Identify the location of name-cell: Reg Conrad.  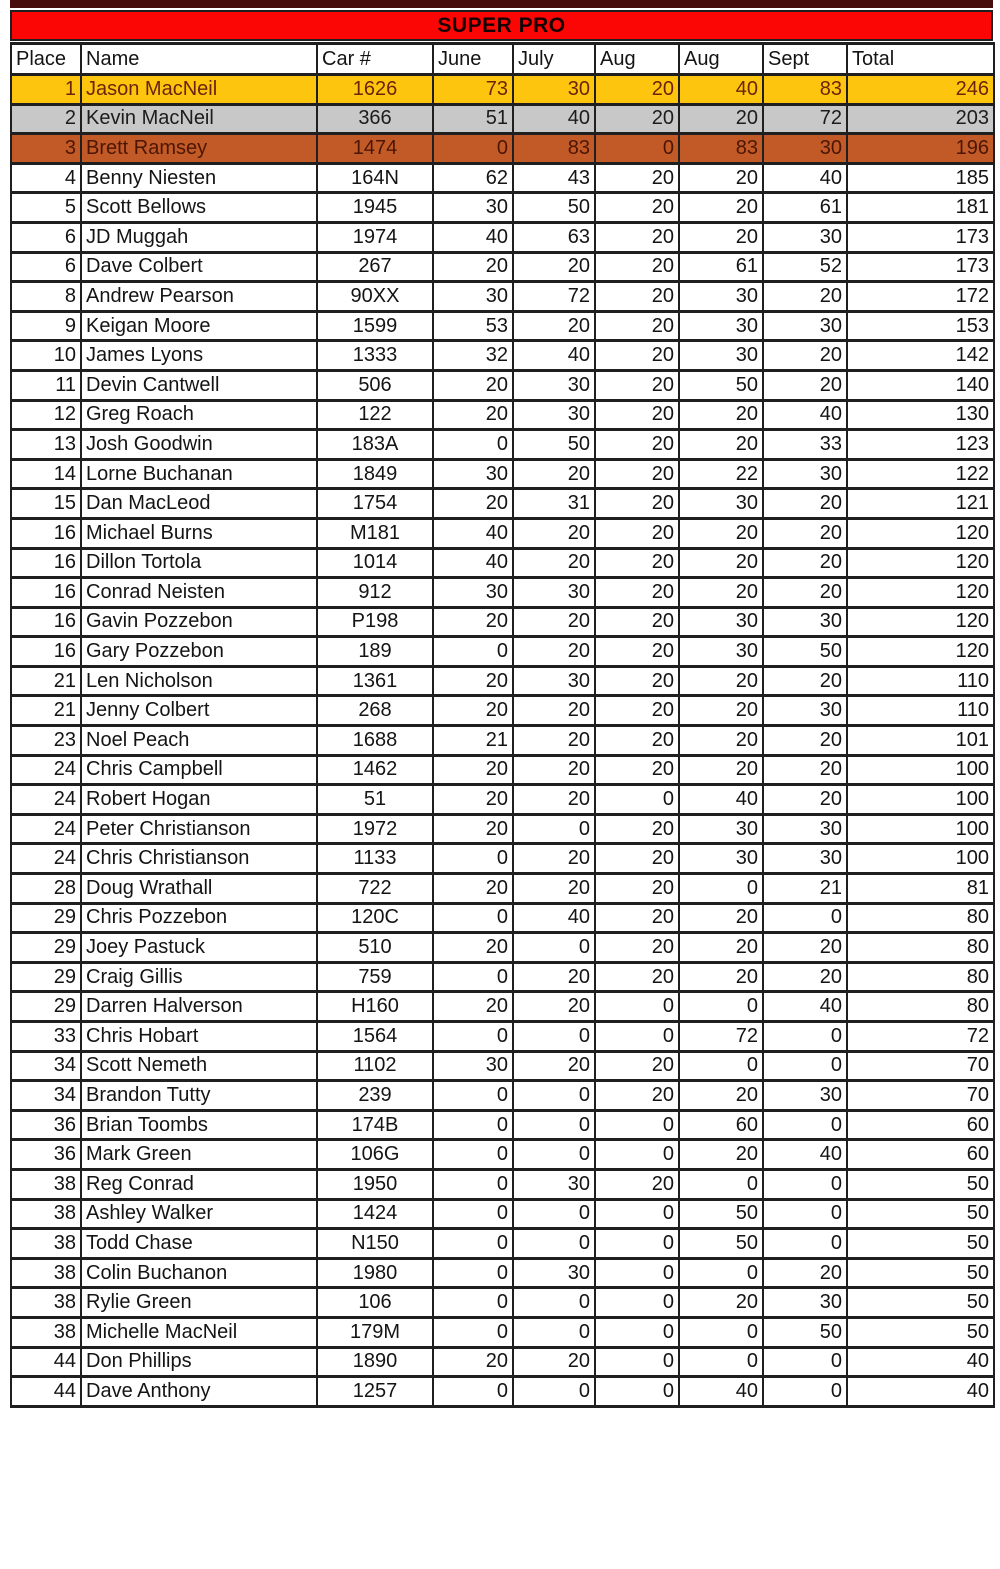
(199, 1184).